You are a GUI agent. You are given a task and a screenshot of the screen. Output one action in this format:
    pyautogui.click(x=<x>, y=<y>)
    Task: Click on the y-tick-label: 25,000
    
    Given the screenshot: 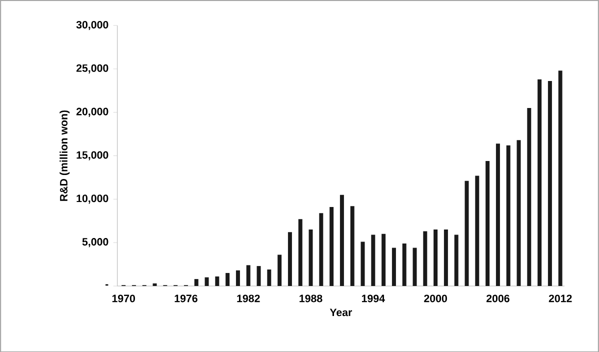 What is the action you would take?
    pyautogui.click(x=92, y=69)
    